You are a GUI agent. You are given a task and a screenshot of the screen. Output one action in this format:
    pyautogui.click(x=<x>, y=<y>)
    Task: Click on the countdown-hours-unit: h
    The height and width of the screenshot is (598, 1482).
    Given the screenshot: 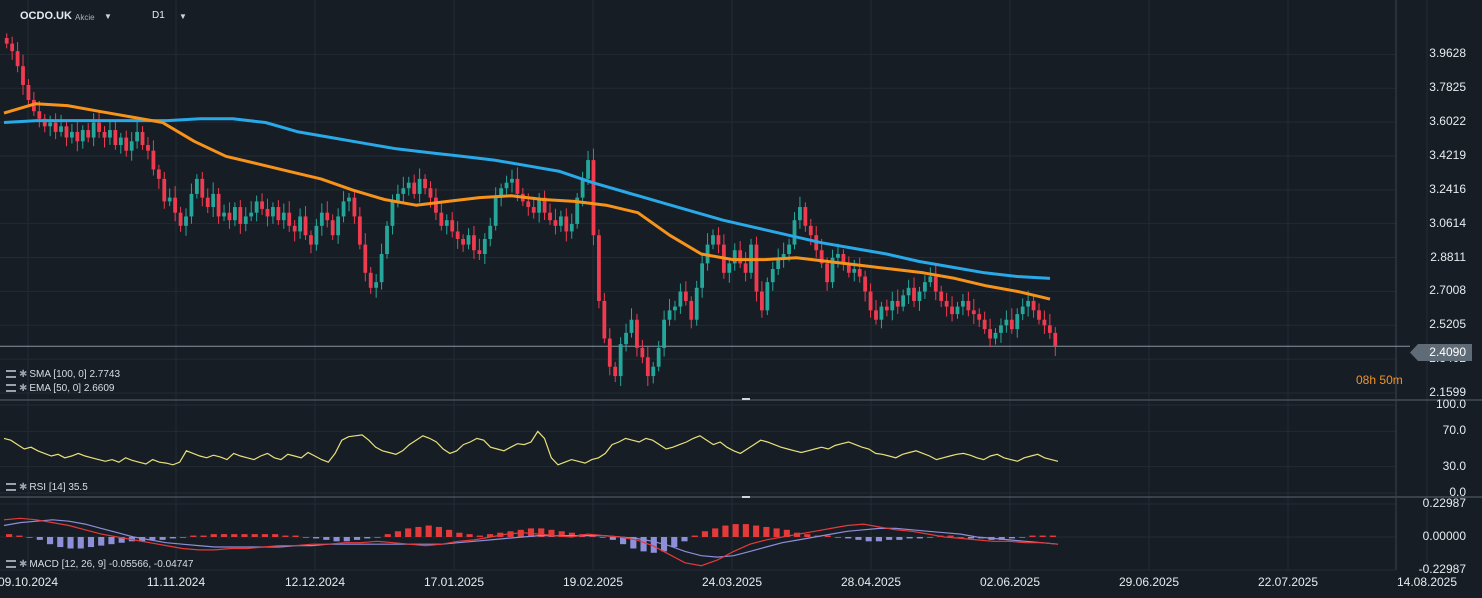 What is the action you would take?
    pyautogui.click(x=1373, y=380)
    